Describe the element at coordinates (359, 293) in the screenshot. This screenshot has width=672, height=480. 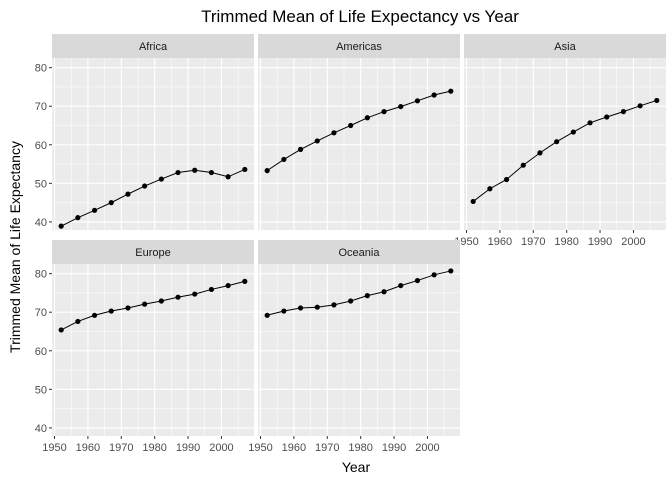
I see `series-line-oceania` at that location.